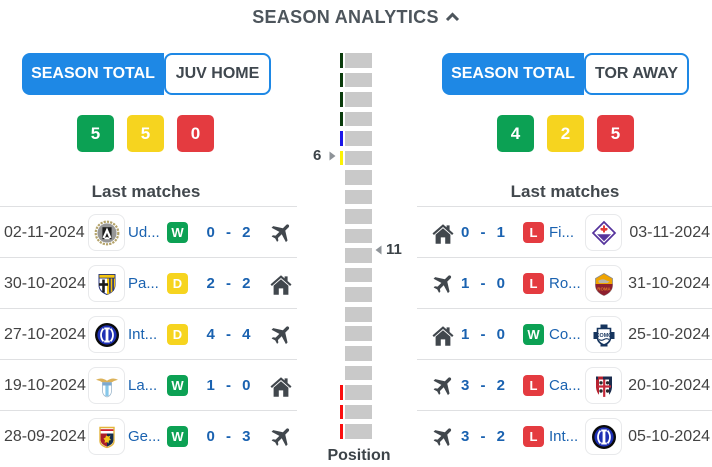  What do you see at coordinates (603, 336) in the screenshot?
I see `svg-text: COMO` at bounding box center [603, 336].